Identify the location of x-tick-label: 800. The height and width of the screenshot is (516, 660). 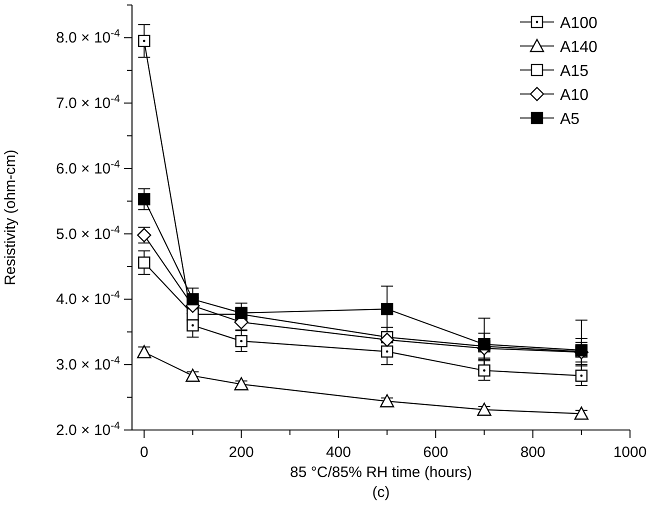
(533, 452).